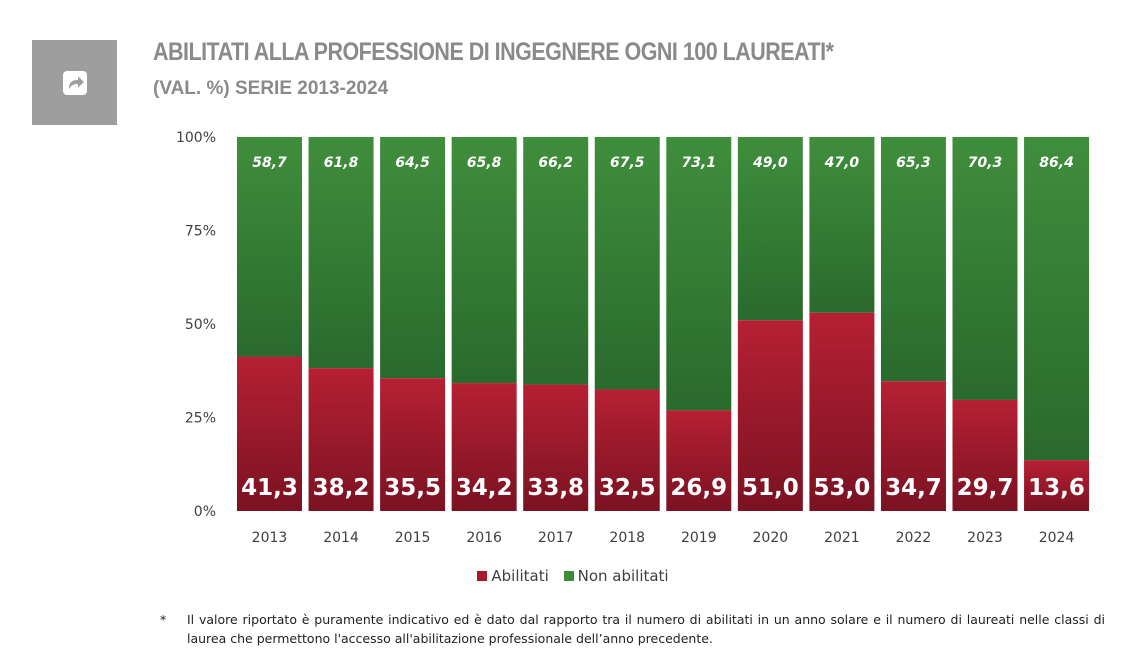 This screenshot has width=1146, height=658. Describe the element at coordinates (163, 619) in the screenshot. I see `footnote-marker: *` at that location.